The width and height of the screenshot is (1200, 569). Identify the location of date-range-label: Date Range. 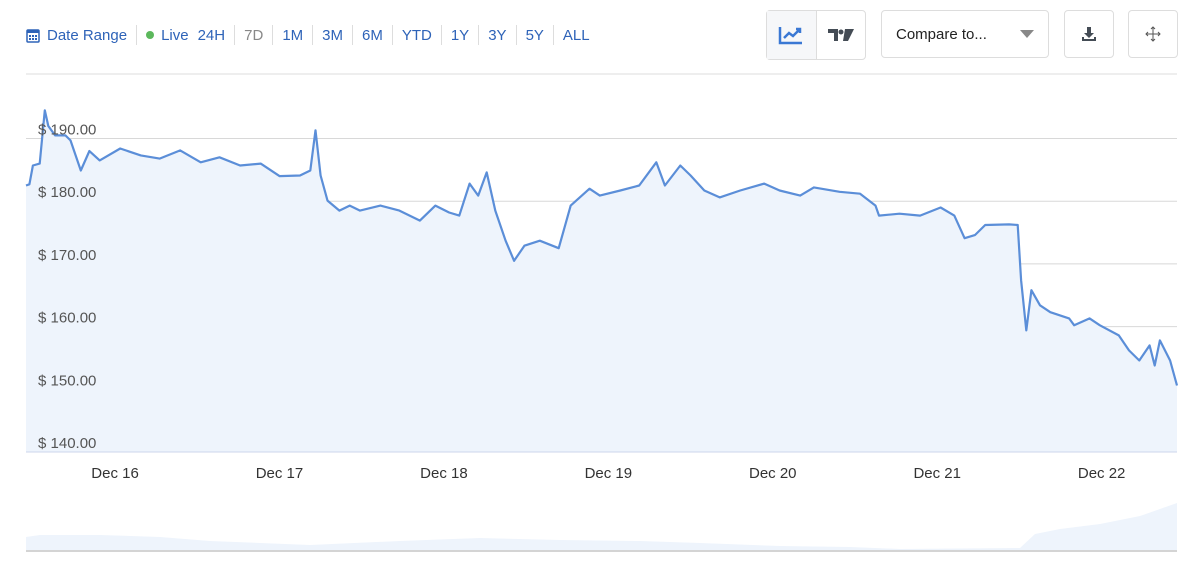
(87, 35).